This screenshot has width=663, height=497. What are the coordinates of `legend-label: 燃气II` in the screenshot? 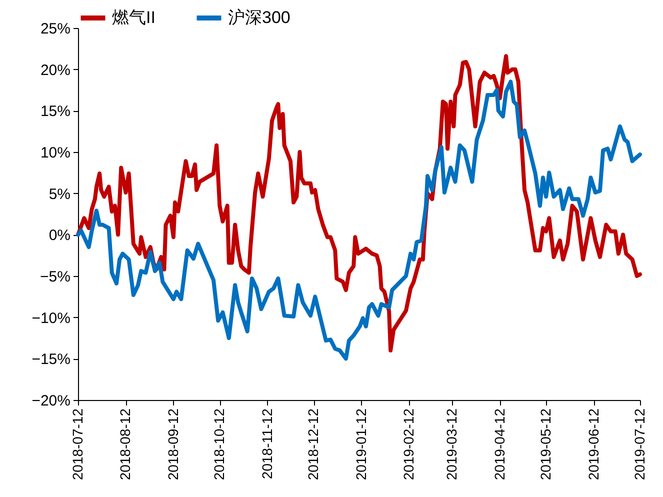 It's located at (134, 17).